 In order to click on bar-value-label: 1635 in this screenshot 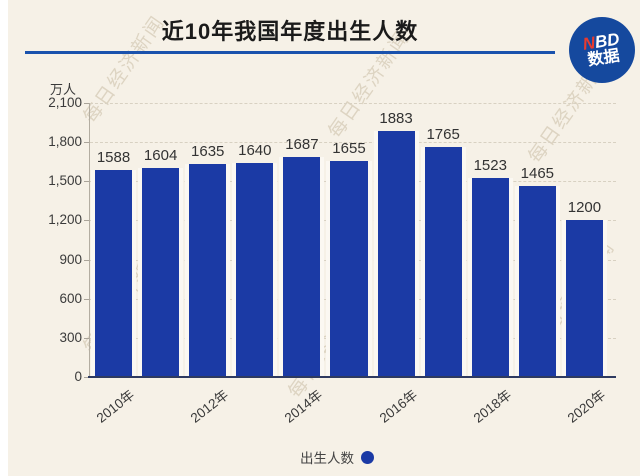, I will do `click(208, 151)`.